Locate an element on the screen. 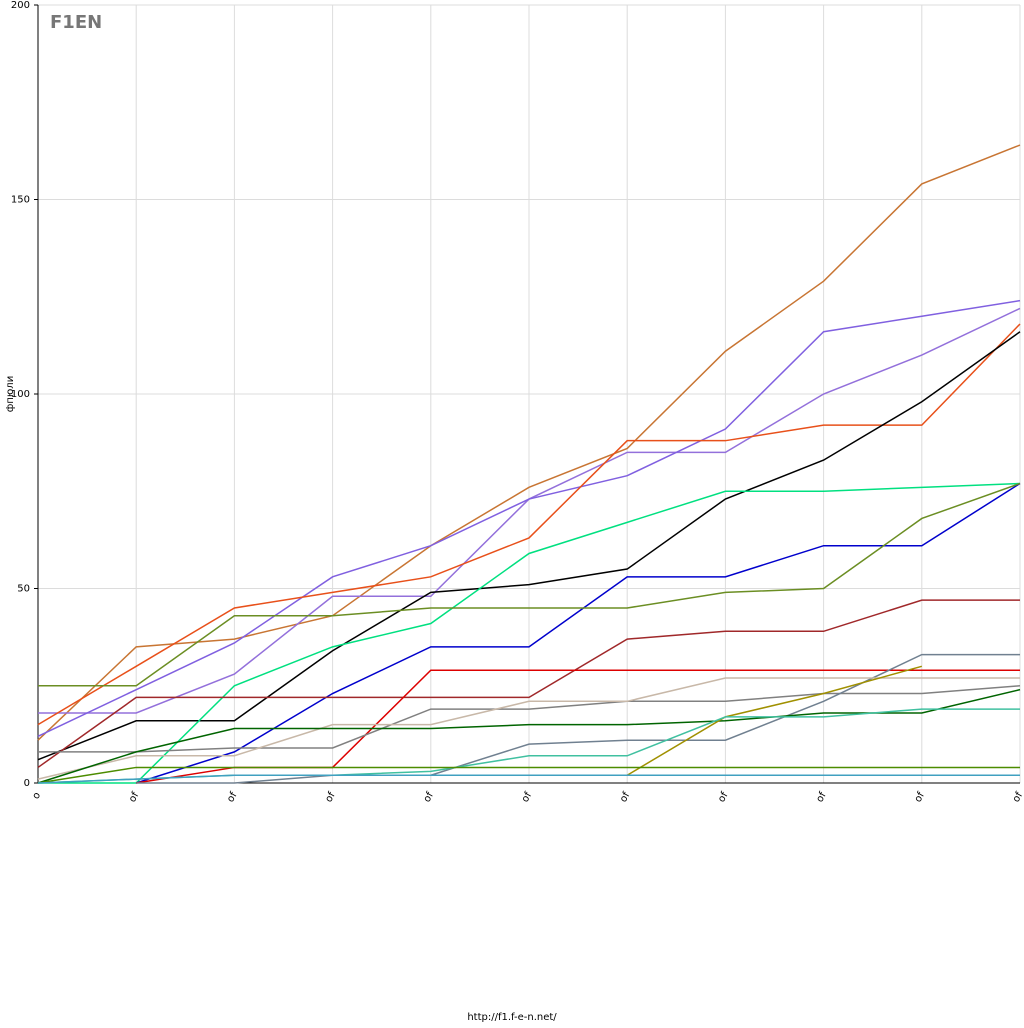 This screenshot has width=1024, height=1028. logo: F1EN is located at coordinates (75, 23).